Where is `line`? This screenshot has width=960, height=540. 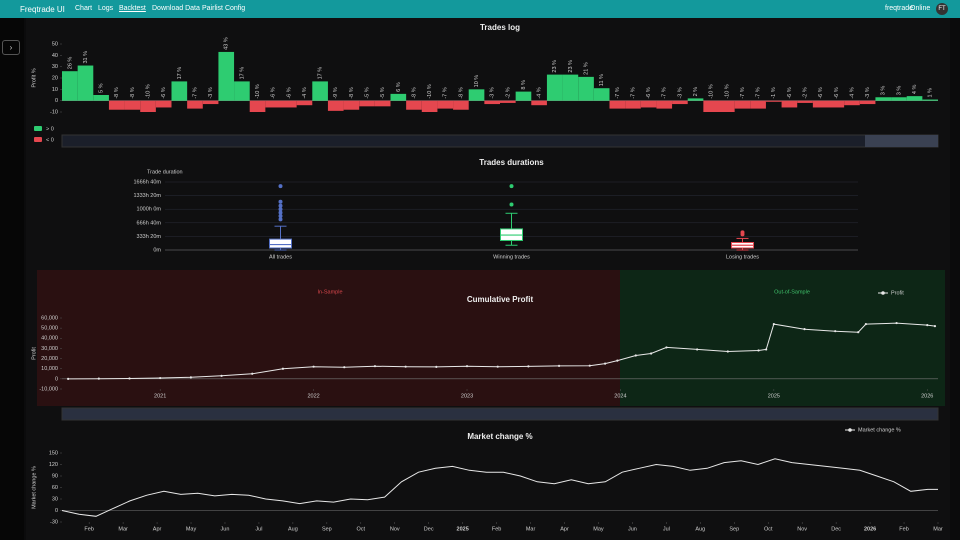 line is located at coordinates (499, 487).